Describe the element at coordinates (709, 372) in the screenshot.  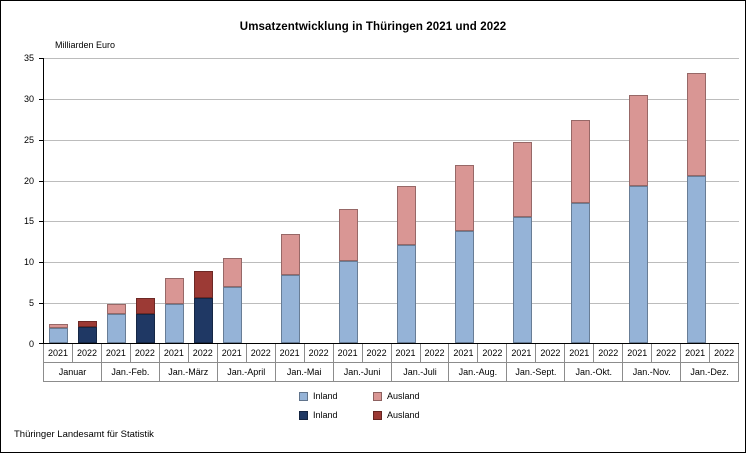
I see `month-label: Jan.-Dez.` at that location.